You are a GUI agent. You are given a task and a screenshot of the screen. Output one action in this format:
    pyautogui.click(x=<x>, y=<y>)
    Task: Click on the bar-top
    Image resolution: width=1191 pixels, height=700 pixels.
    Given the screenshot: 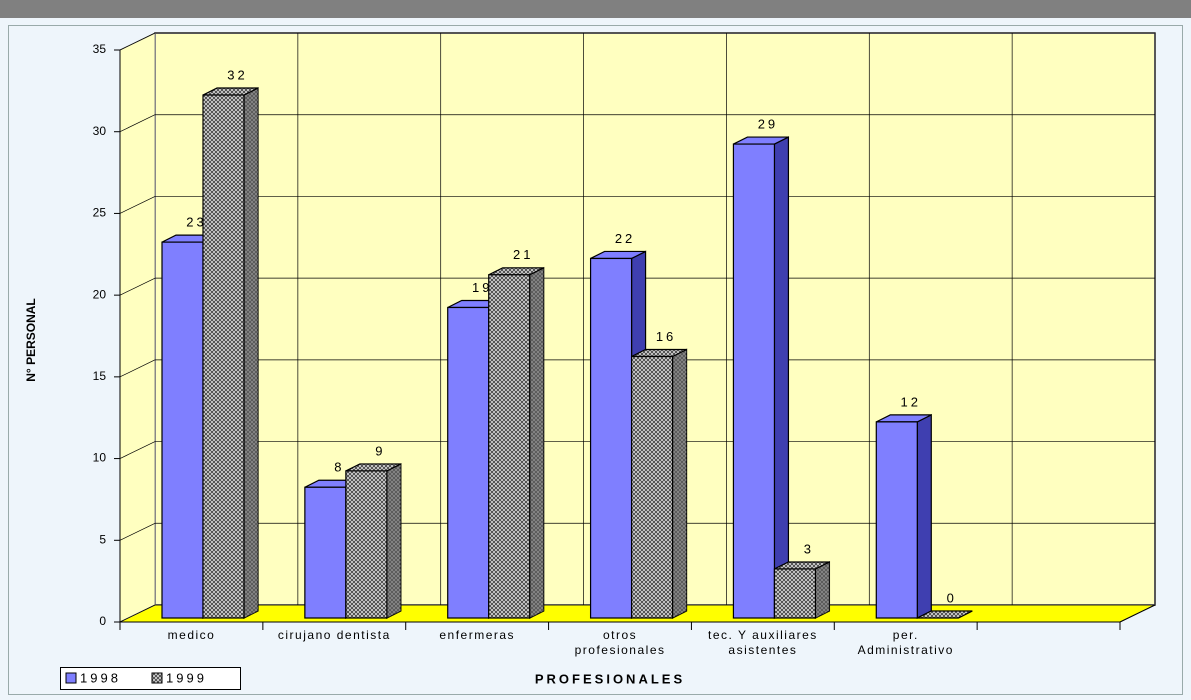 What is the action you would take?
    pyautogui.click(x=945, y=614)
    